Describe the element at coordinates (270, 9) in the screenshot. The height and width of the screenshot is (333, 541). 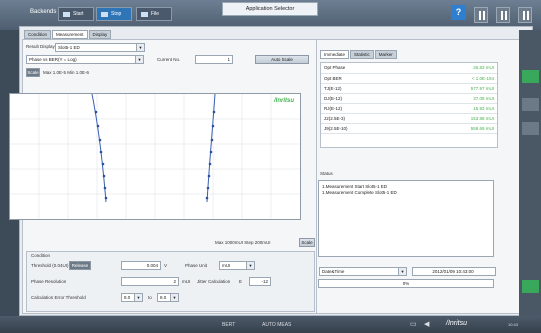
I see `application-selector: Application Selector` at that location.